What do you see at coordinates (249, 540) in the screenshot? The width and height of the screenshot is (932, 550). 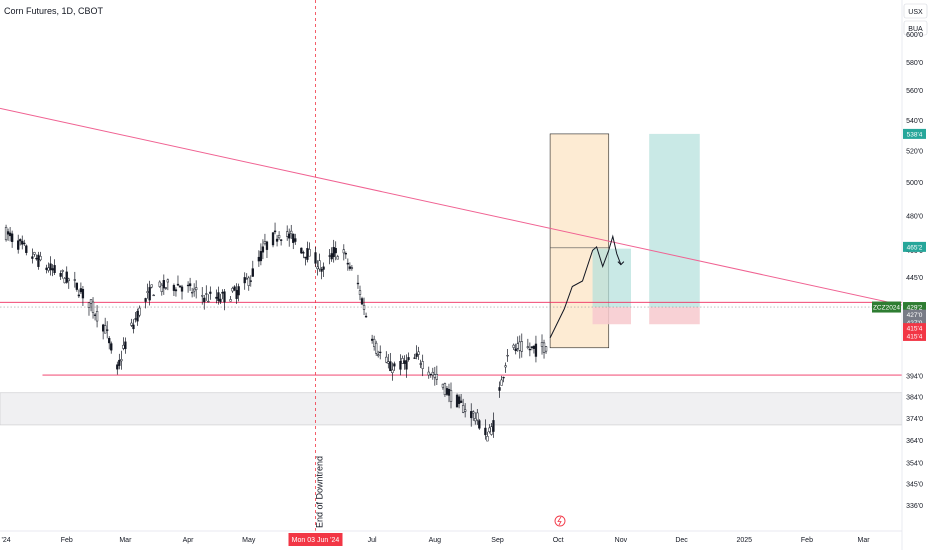 I see `time-tick-label: May` at bounding box center [249, 540].